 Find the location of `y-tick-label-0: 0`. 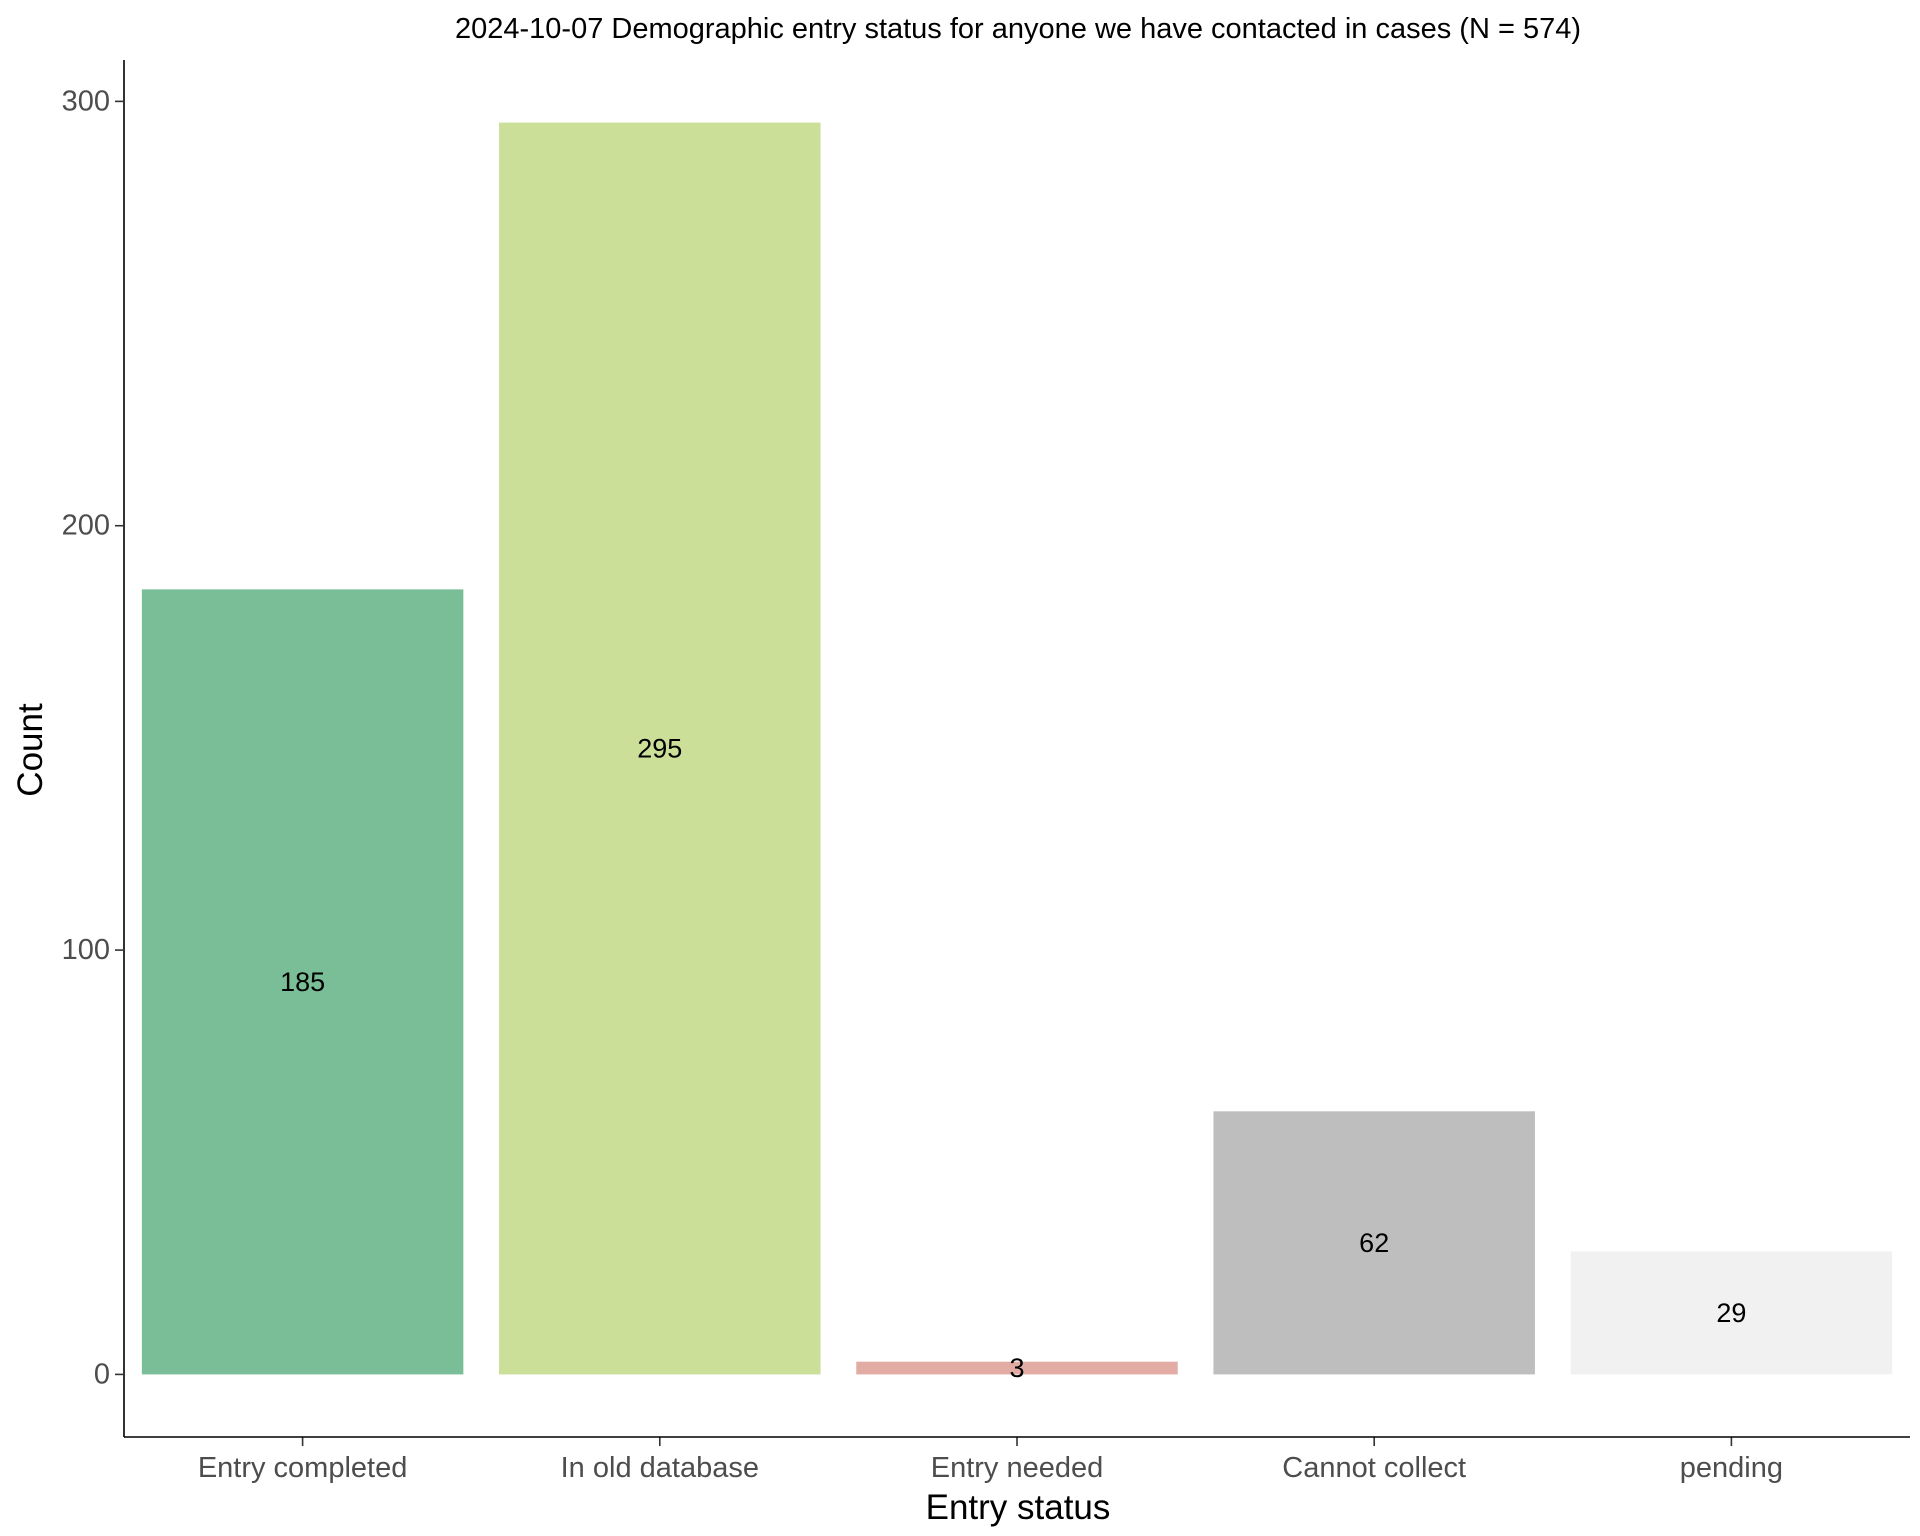

y-tick-label-0: 0 is located at coordinates (102, 1374).